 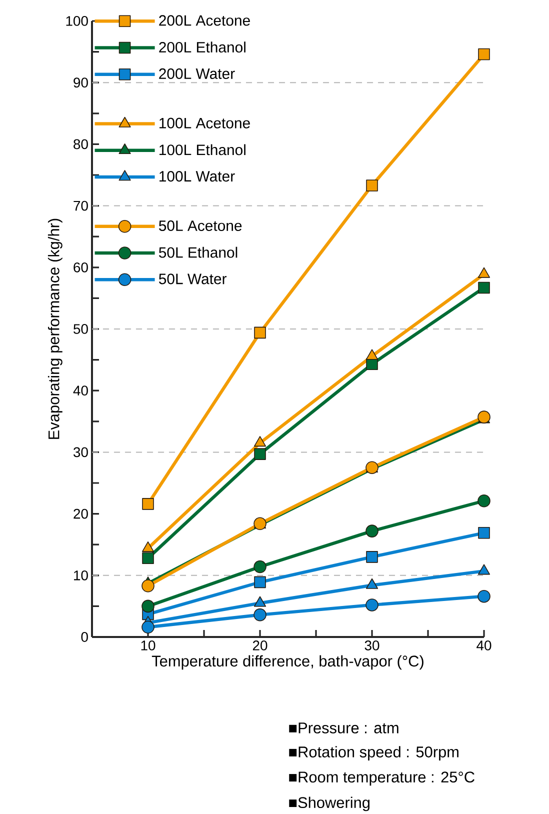 I want to click on text: ■Rotation speed : 50rpm, so click(x=373, y=753).